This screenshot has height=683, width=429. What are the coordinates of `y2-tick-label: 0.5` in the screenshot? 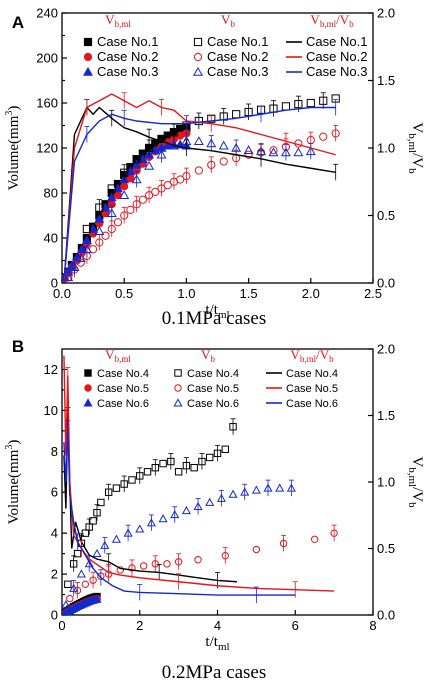 It's located at (386, 215).